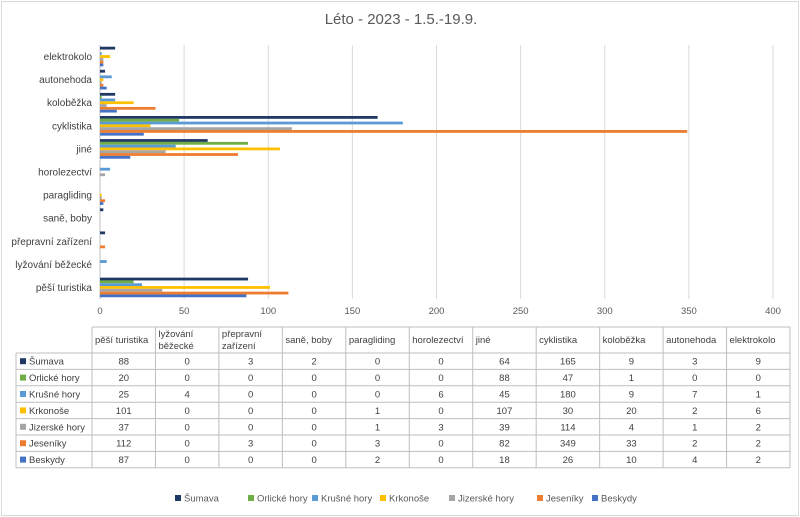  Describe the element at coordinates (250, 378) in the screenshot. I see `table-cell-orlicke-hory-prepravni-zarizeni: 0` at that location.